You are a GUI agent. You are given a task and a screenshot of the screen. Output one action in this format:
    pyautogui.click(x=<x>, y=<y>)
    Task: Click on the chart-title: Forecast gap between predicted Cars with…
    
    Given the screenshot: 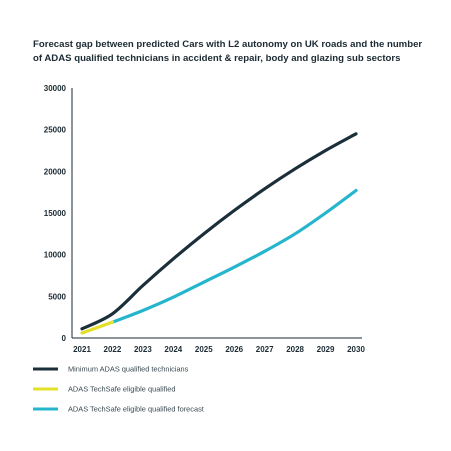 What is the action you would take?
    pyautogui.click(x=228, y=51)
    